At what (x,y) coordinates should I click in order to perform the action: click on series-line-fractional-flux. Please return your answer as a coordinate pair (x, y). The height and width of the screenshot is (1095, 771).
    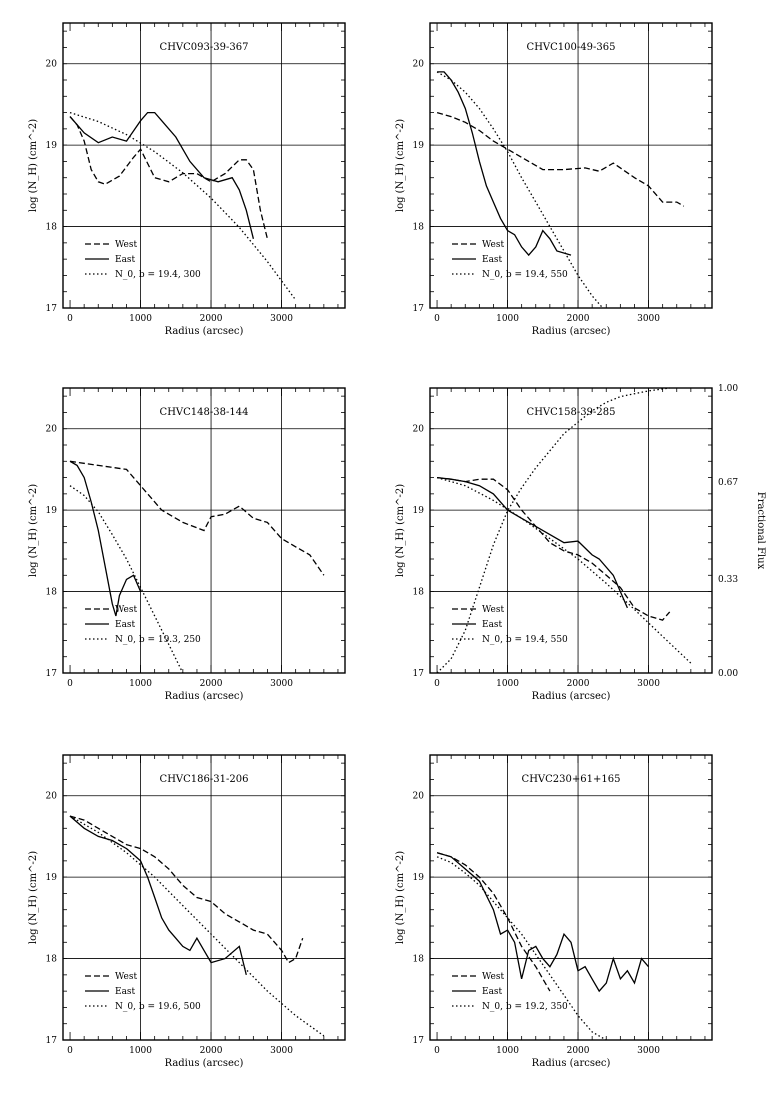
    Looking at the image, I should click on (553, 530).